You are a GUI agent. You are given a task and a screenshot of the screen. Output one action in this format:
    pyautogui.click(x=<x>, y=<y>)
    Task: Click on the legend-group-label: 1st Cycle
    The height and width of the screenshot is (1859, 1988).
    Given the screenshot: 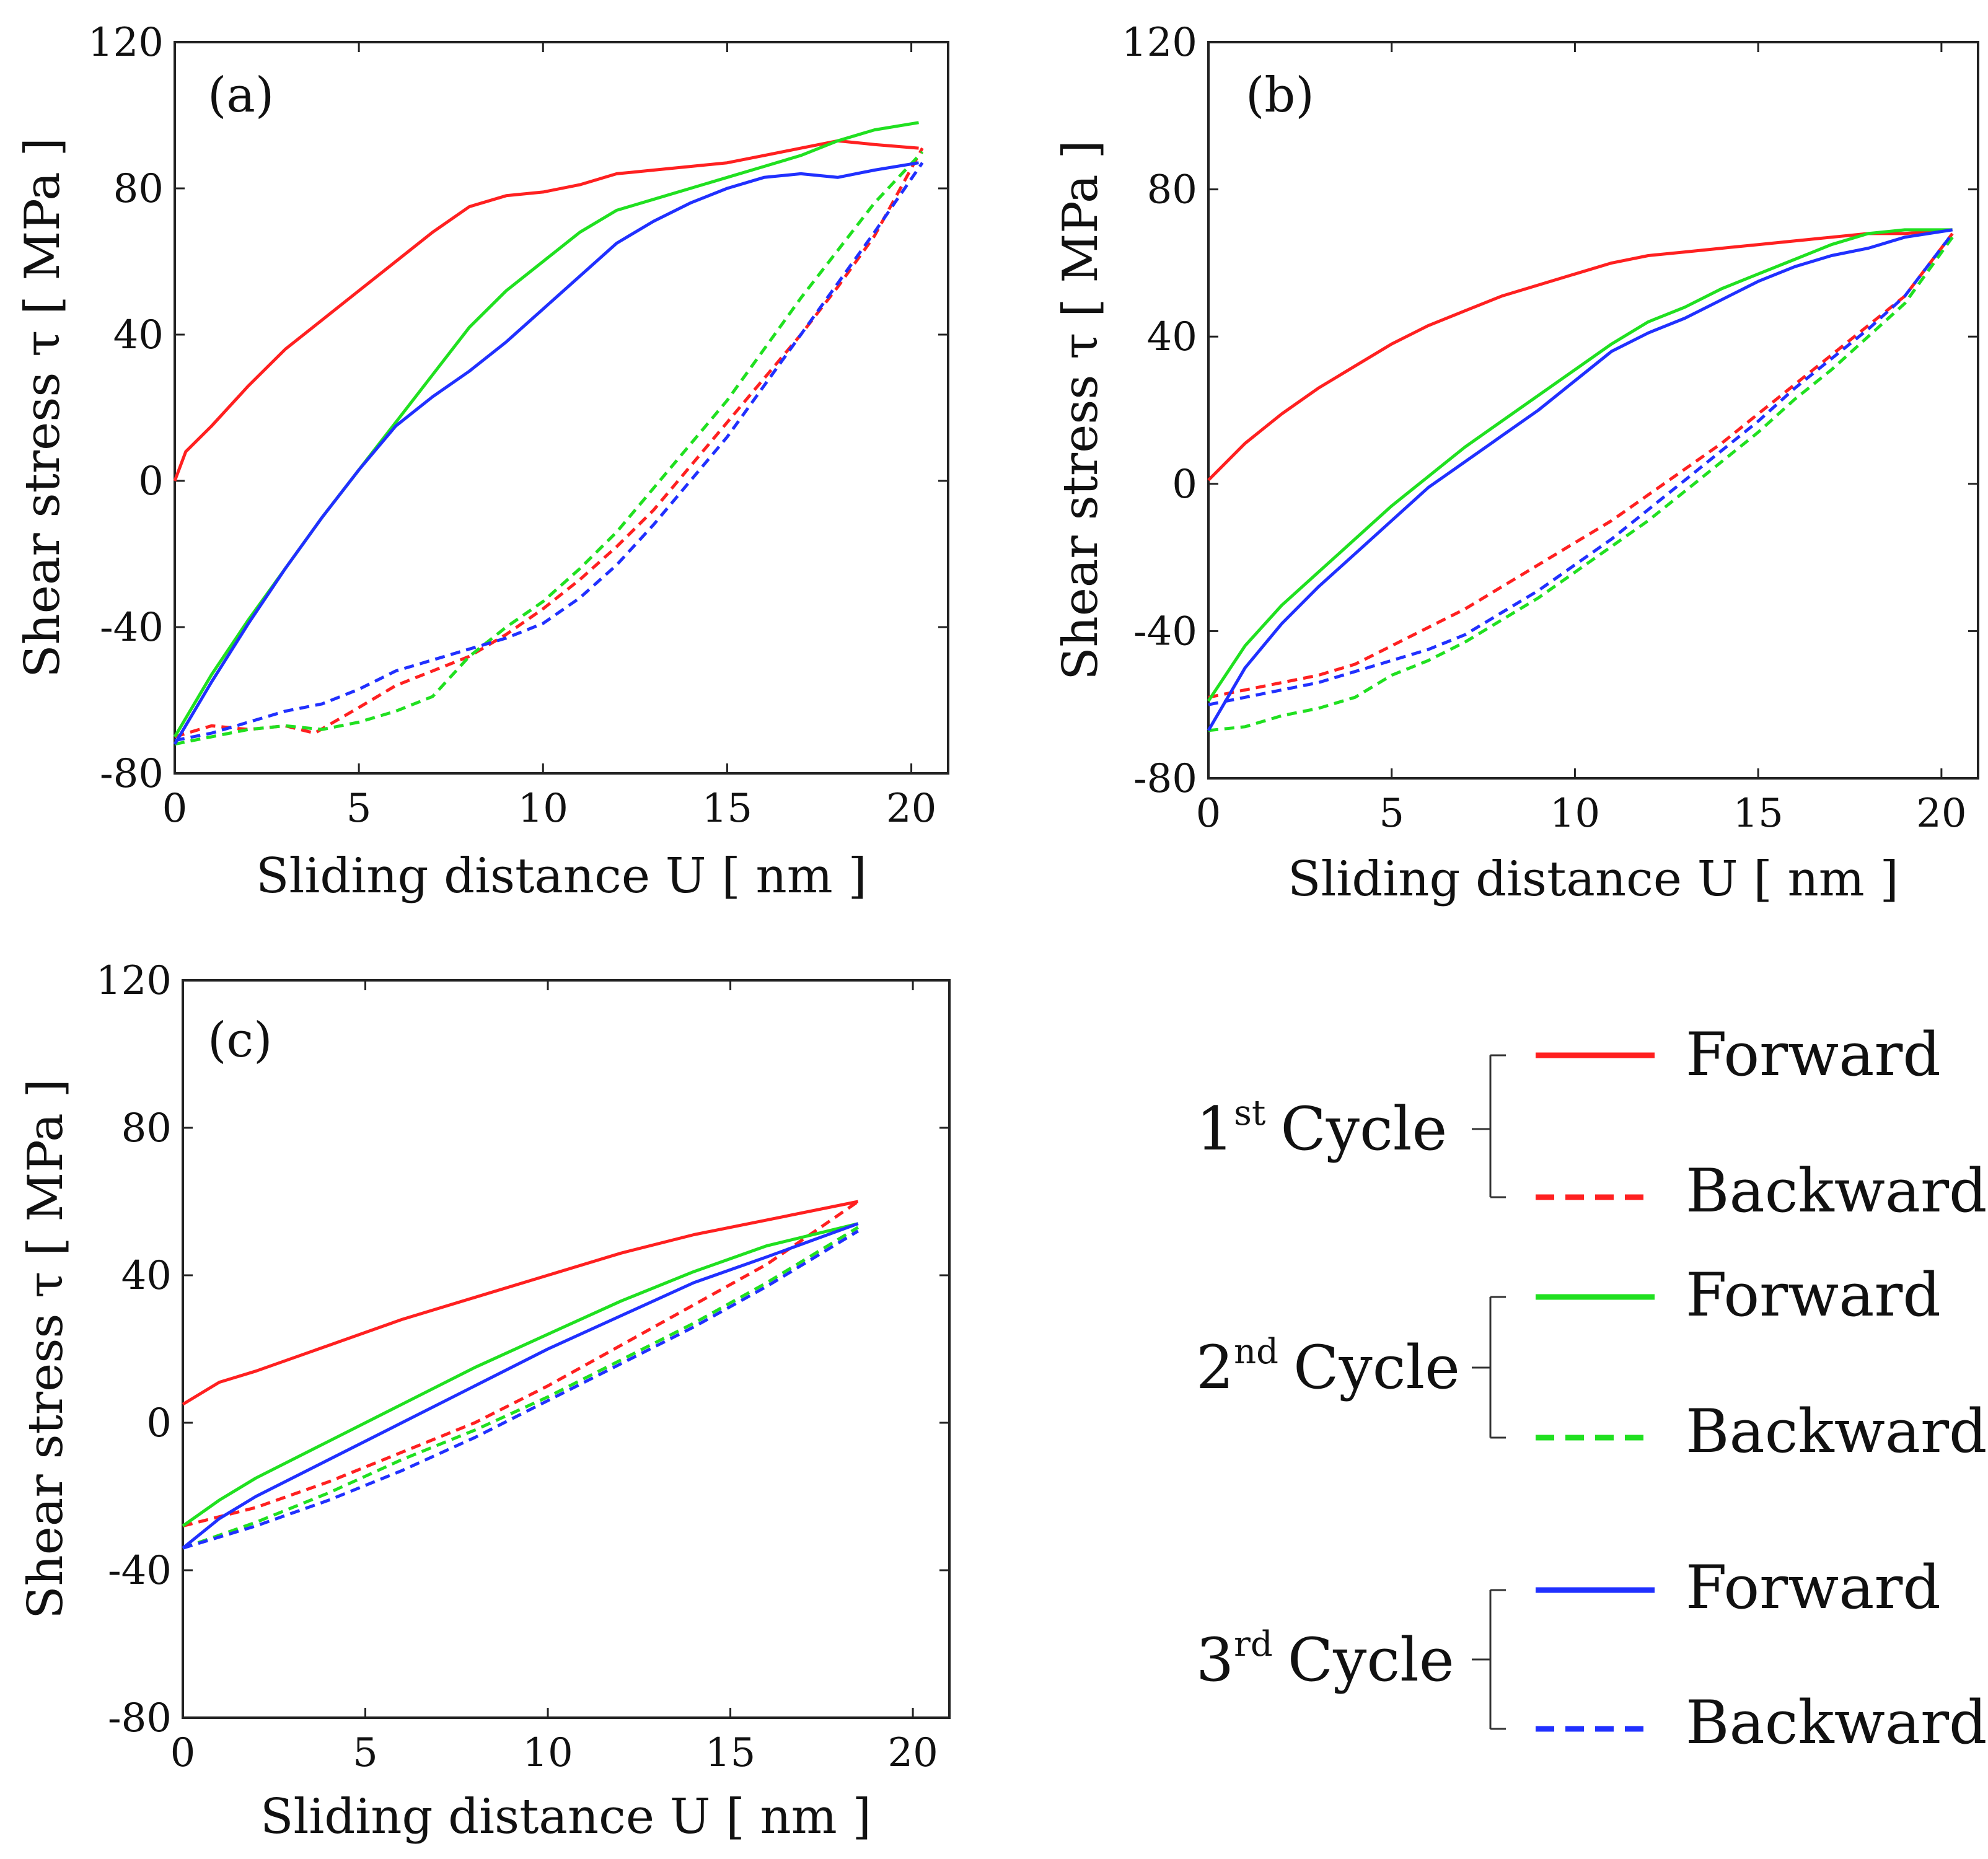 What is the action you would take?
    pyautogui.click(x=1321, y=1128)
    